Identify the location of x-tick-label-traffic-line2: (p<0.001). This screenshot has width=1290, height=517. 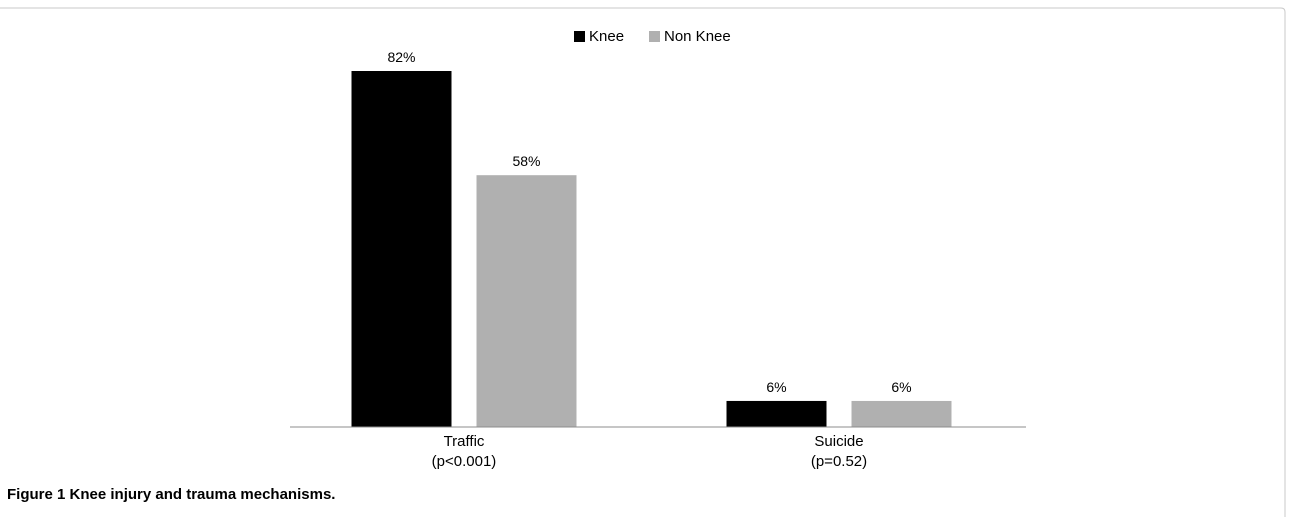
(464, 461).